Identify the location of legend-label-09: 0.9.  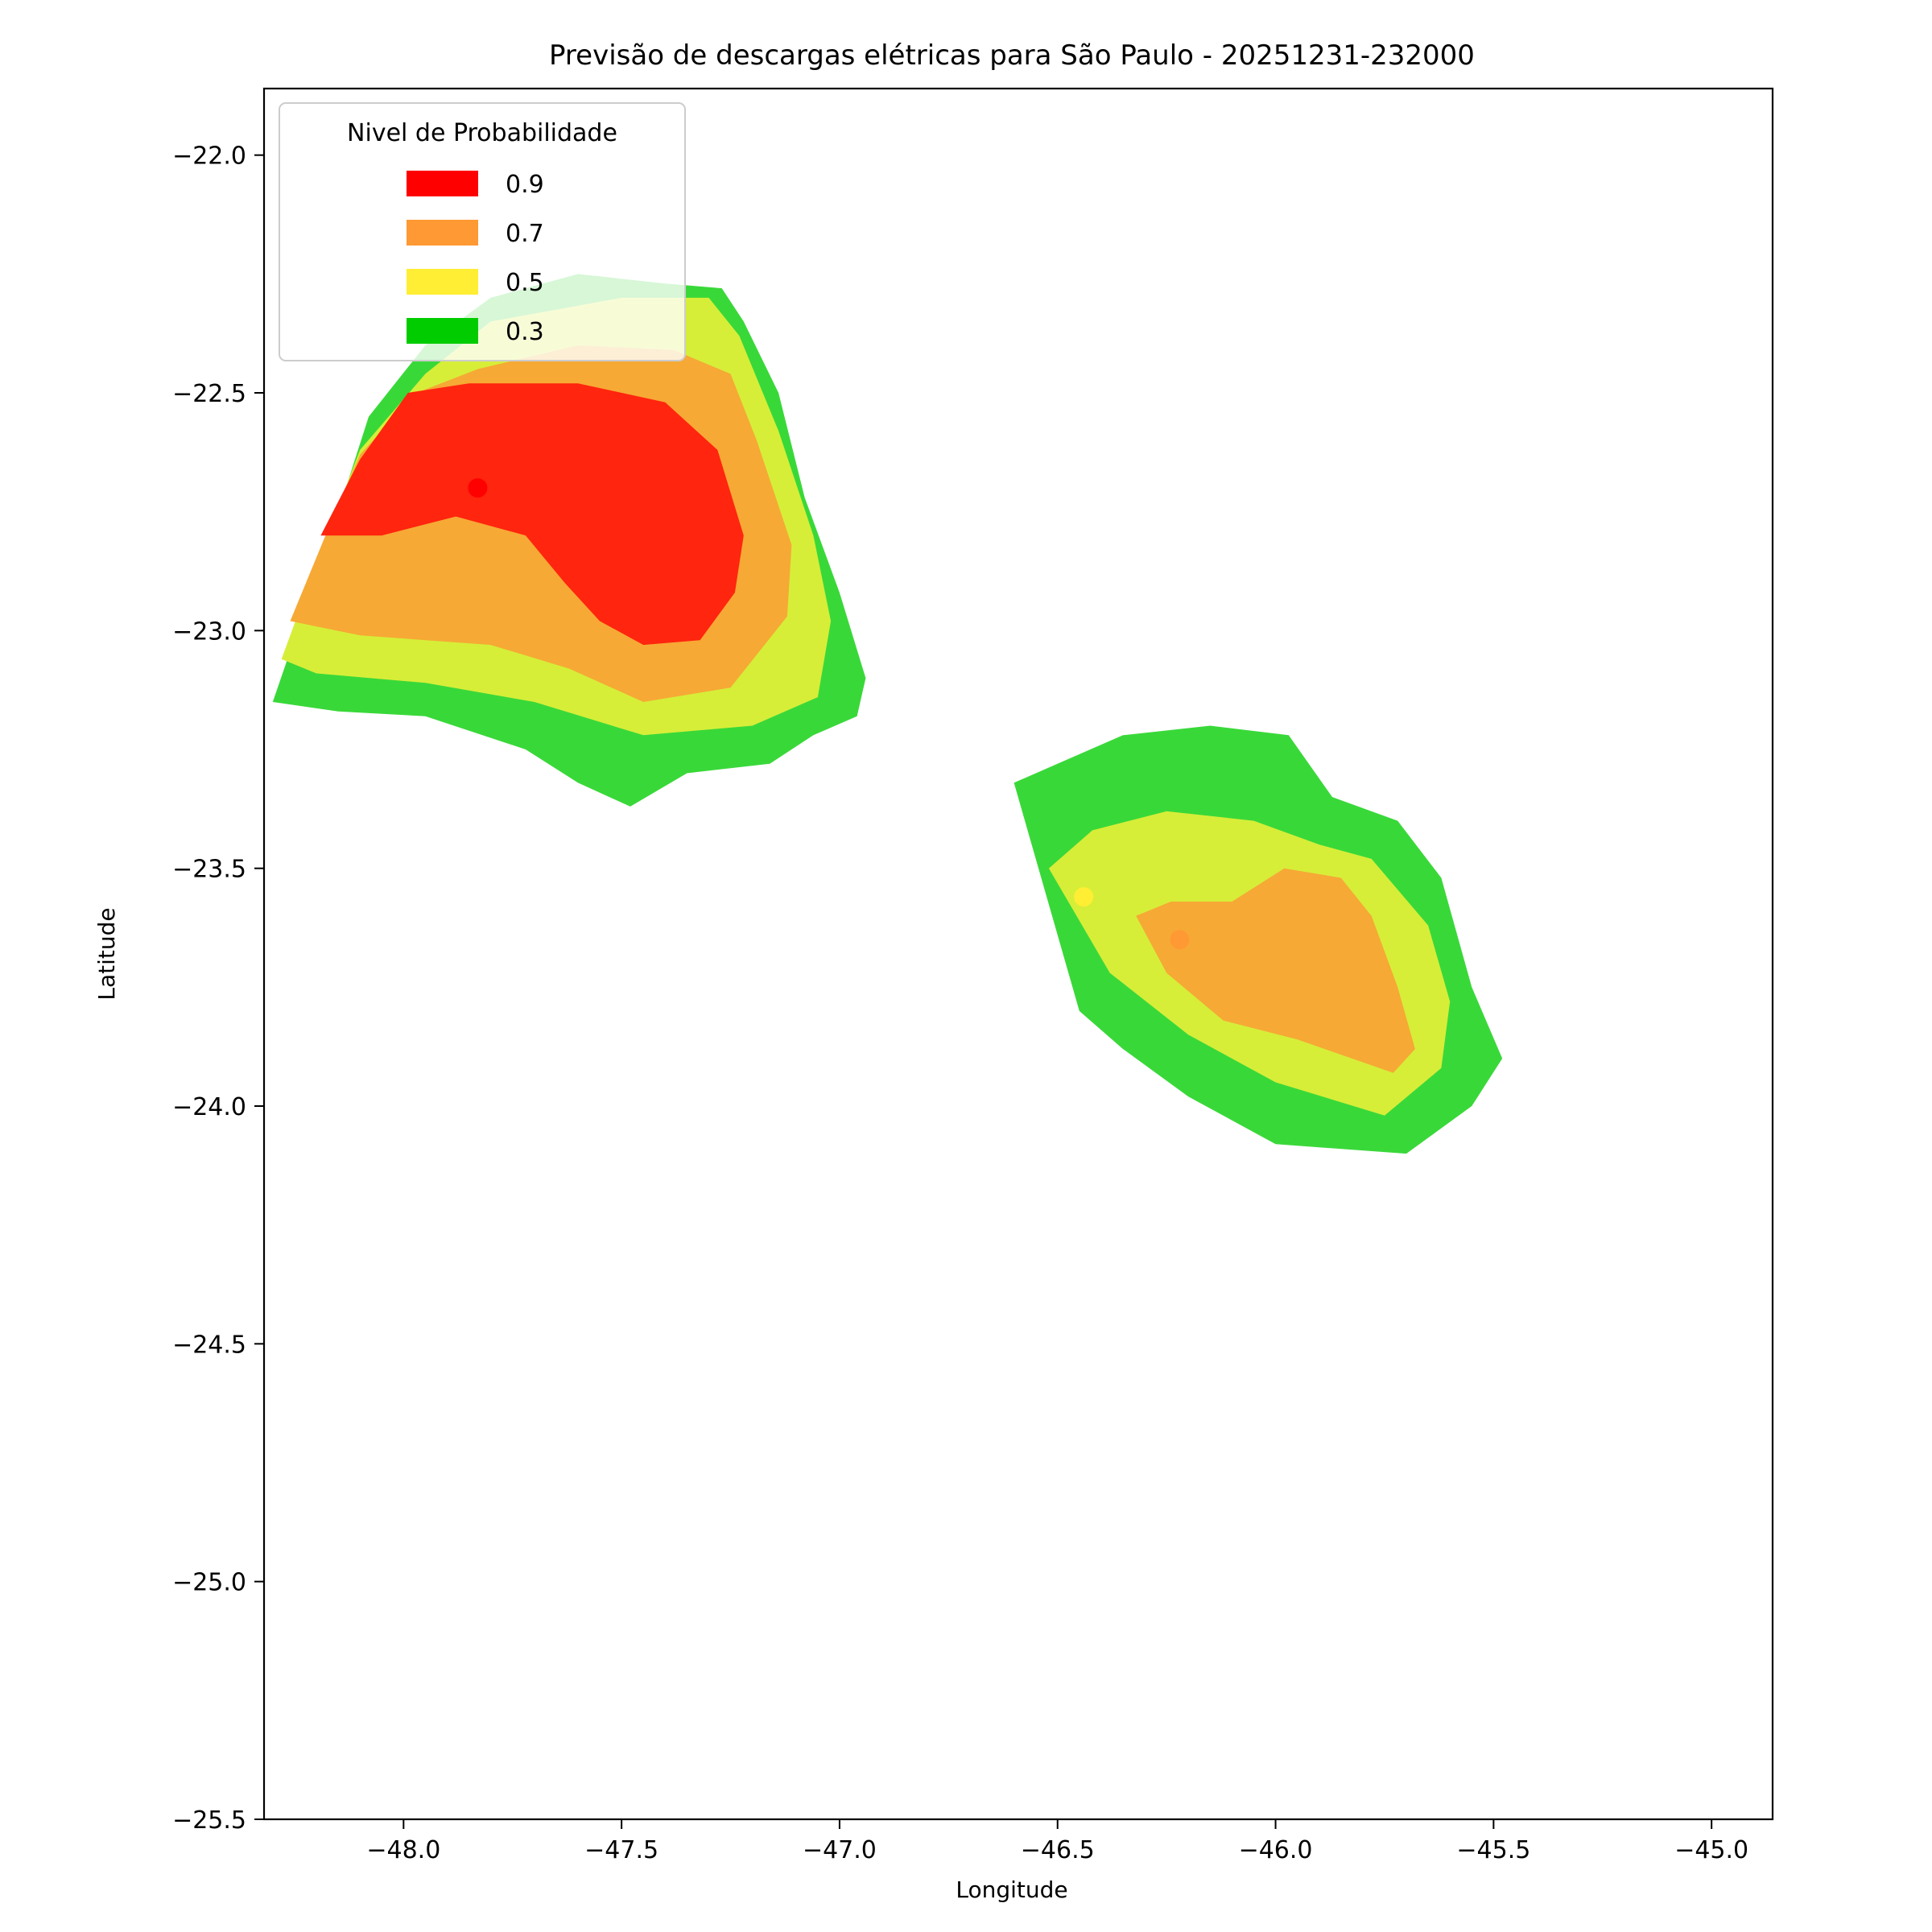
(525, 185).